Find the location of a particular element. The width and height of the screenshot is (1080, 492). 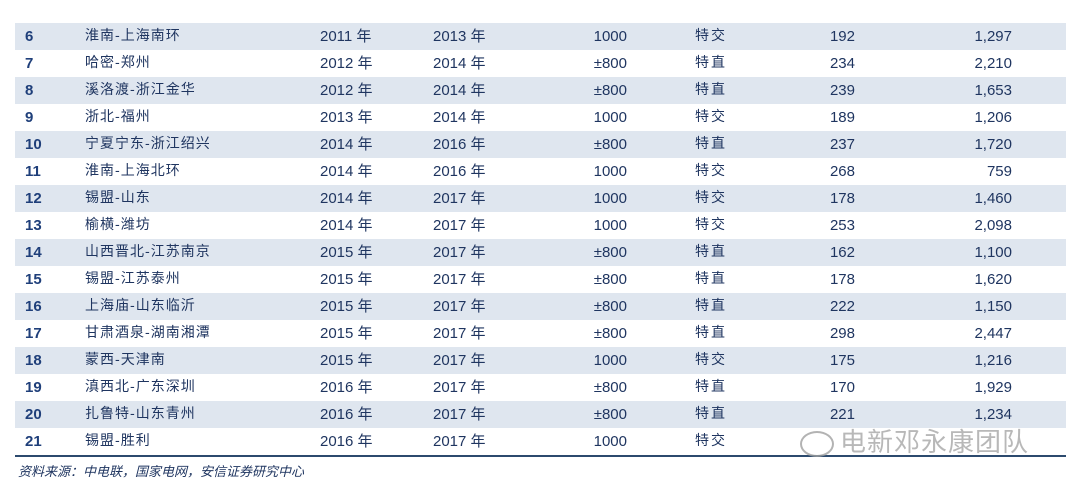

line-name: 锡盟-山东 is located at coordinates (118, 198).